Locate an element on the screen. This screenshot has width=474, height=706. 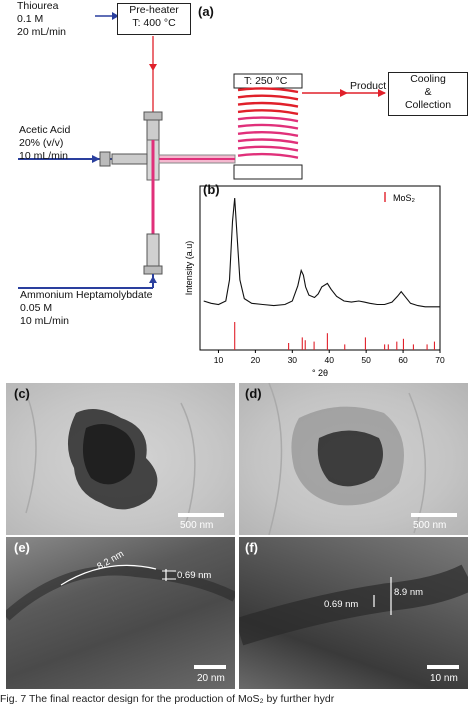
tem-image-d: 500 nm is located at coordinates (353, 459).